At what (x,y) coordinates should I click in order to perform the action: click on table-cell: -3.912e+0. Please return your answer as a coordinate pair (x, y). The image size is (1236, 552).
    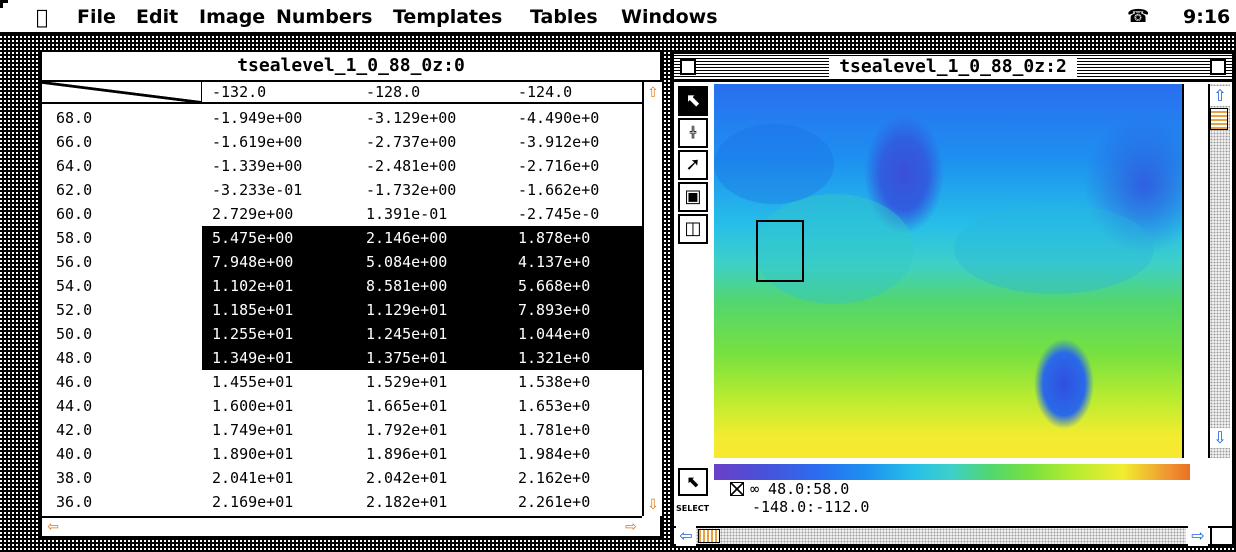
    Looking at the image, I should click on (559, 142).